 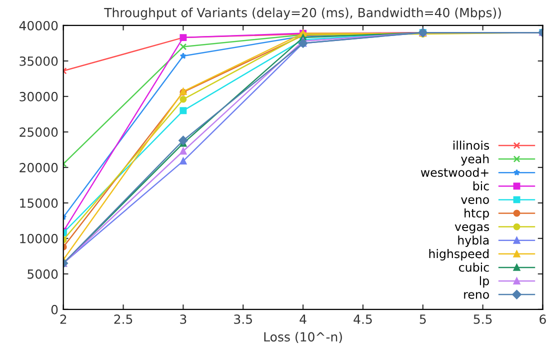 I want to click on legend-label: vegas, so click(x=472, y=229).